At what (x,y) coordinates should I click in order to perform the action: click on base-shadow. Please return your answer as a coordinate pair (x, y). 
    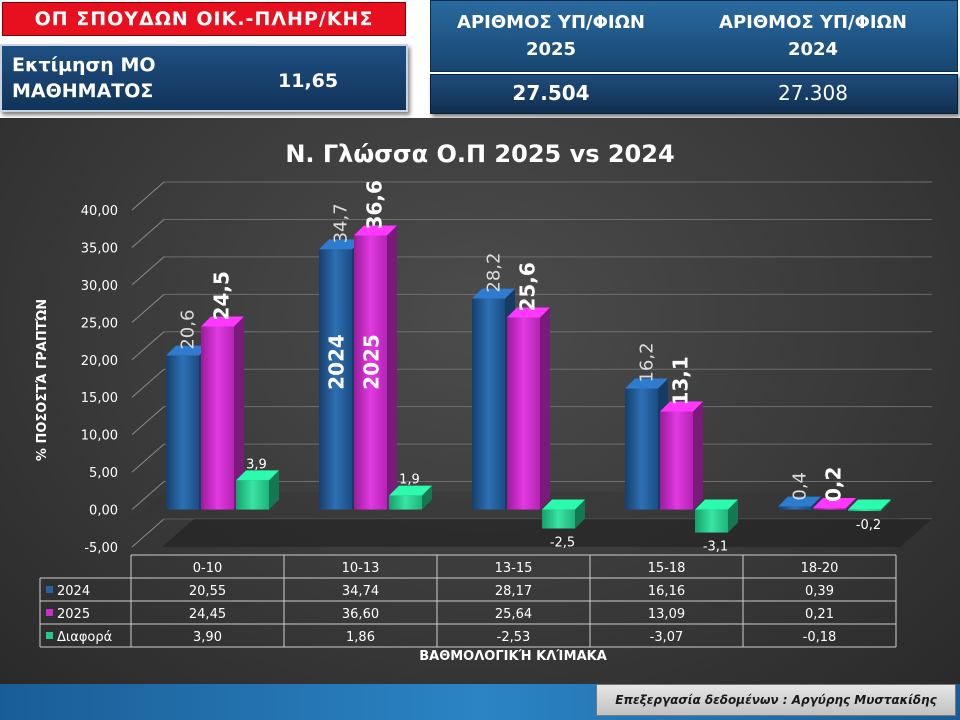
    Looking at the image, I should click on (547, 533).